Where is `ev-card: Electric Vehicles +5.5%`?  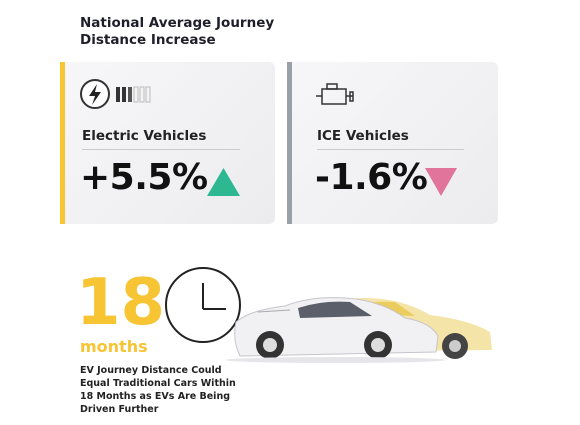
ev-card: Electric Vehicles +5.5% is located at coordinates (167, 143).